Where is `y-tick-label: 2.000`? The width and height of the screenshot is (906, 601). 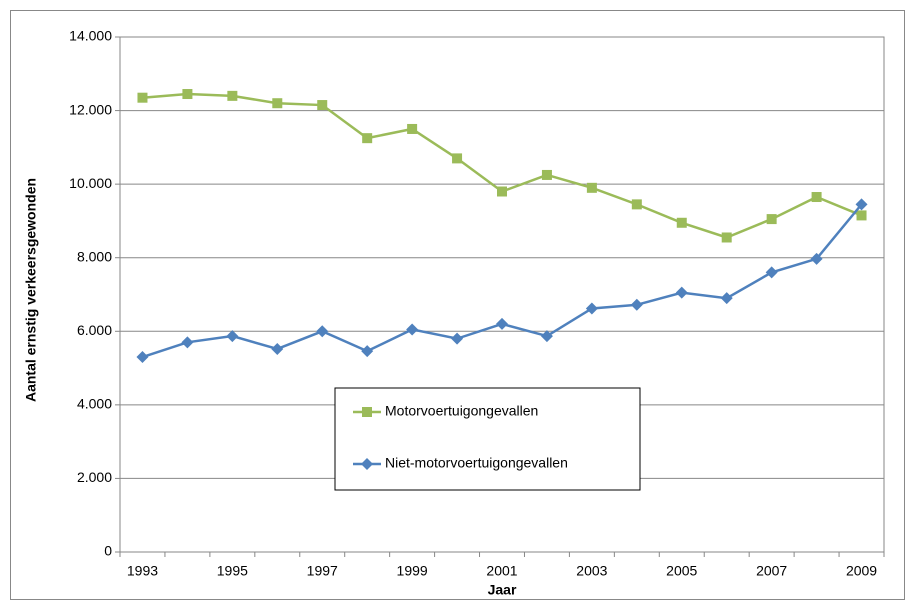 y-tick-label: 2.000 is located at coordinates (94, 477).